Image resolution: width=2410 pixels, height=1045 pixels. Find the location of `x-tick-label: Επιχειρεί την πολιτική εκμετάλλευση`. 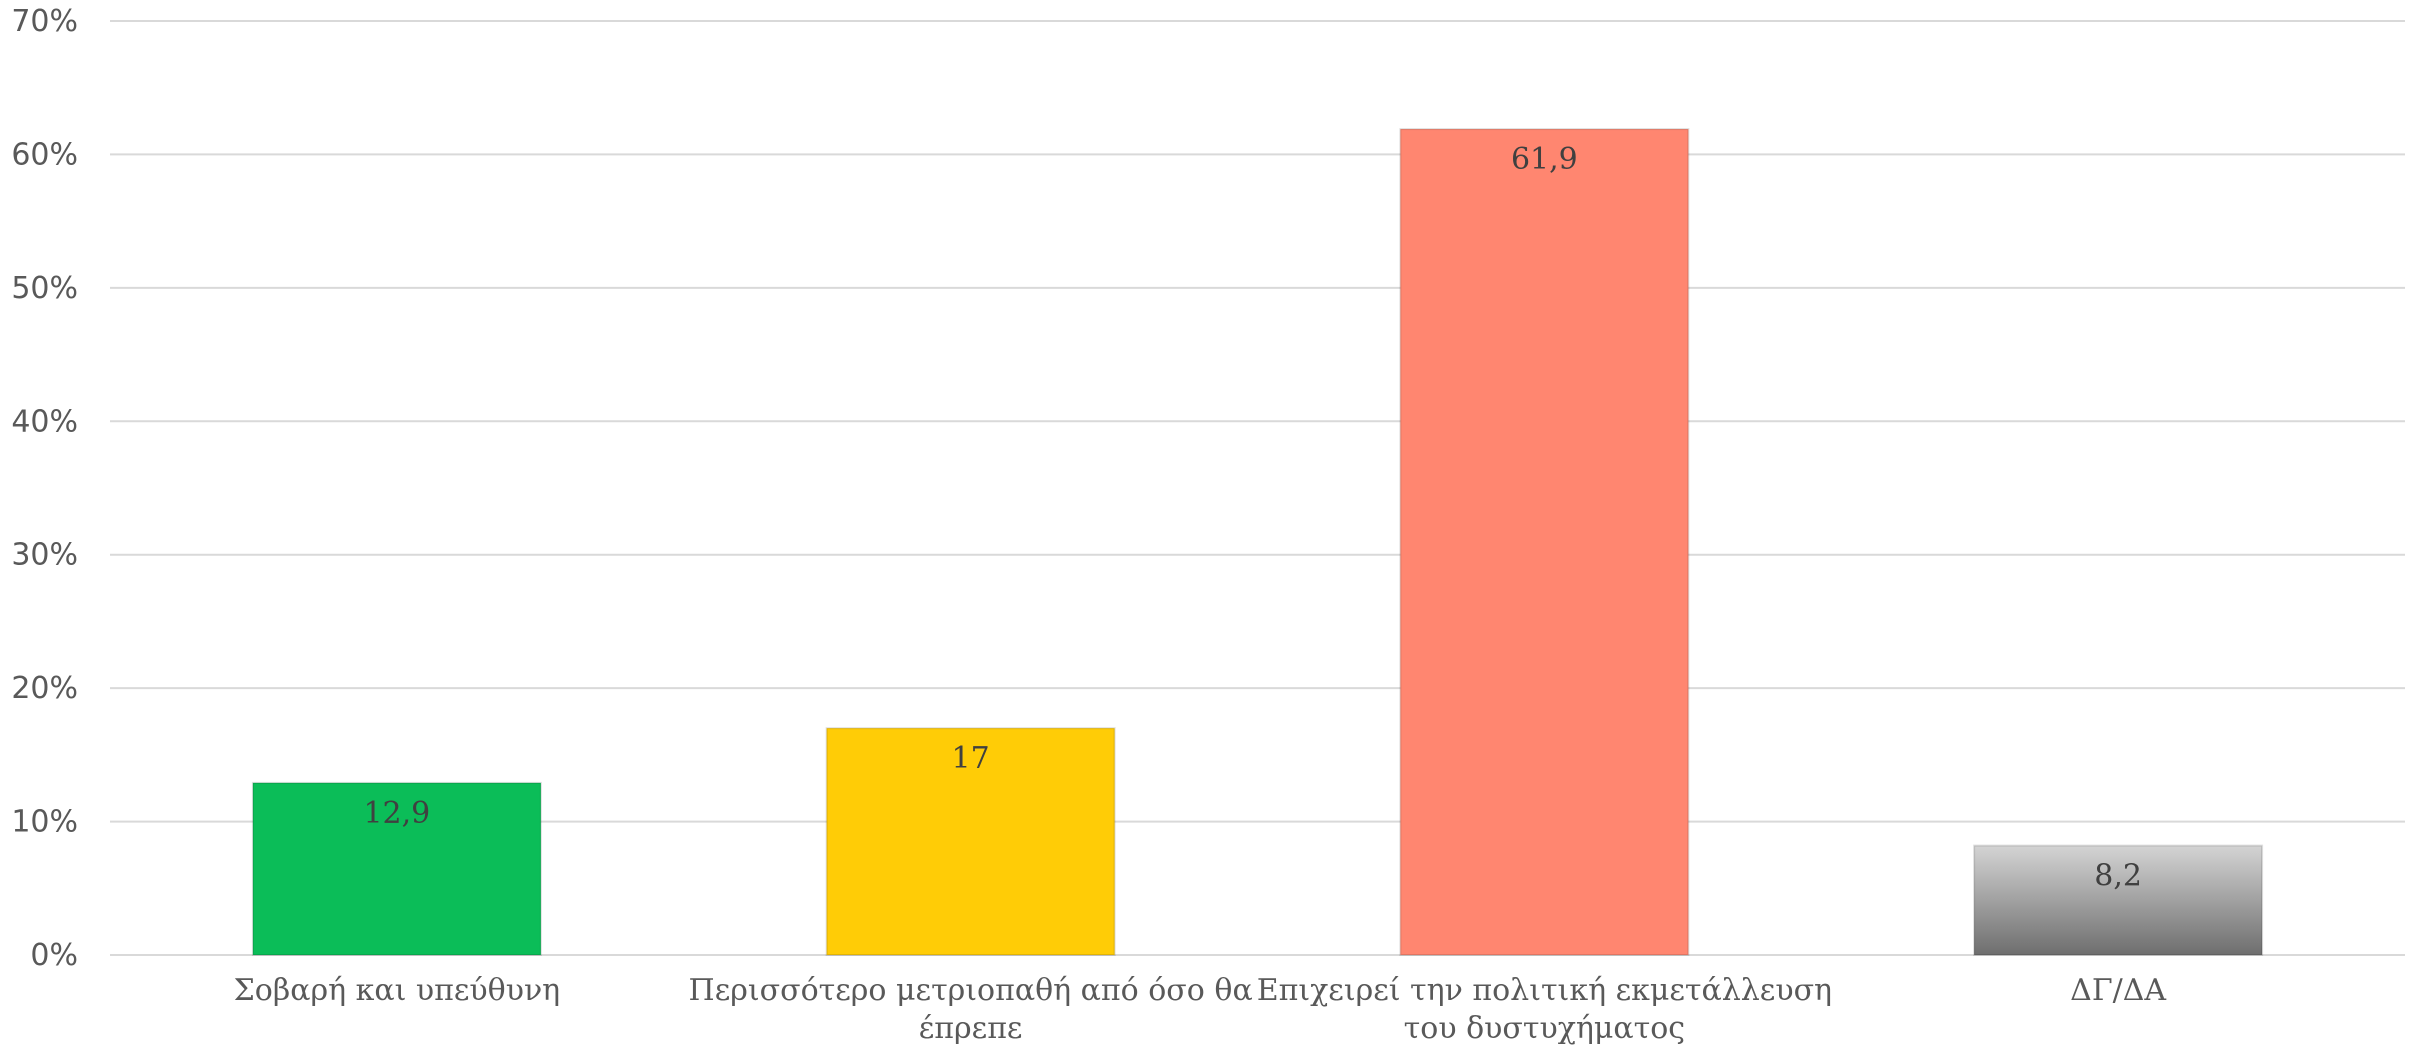

x-tick-label: Επιχειρεί την πολιτική εκμετάλλευση is located at coordinates (1544, 990).